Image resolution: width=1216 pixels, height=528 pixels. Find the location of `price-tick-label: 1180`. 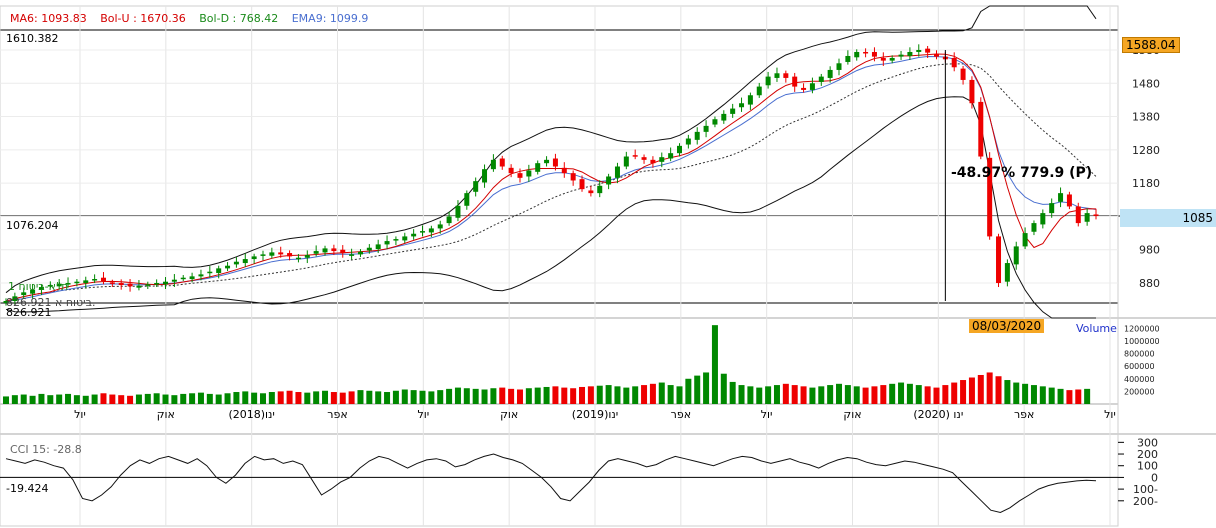

price-tick-label: 1180 is located at coordinates (1146, 183).